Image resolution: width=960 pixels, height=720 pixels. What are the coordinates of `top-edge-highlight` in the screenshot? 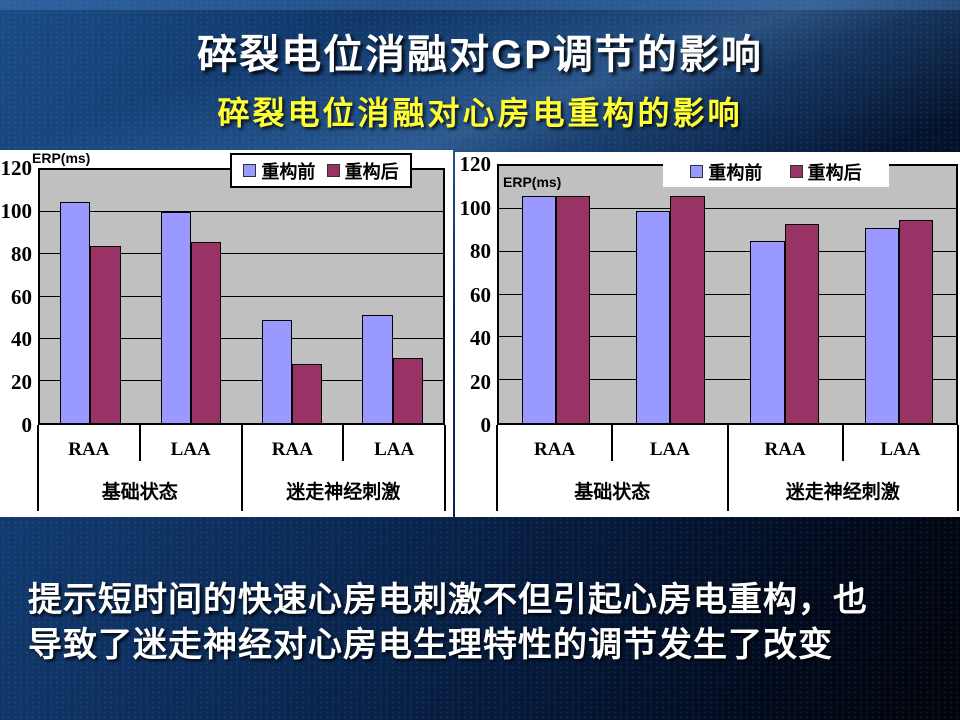 It's located at (480, 5).